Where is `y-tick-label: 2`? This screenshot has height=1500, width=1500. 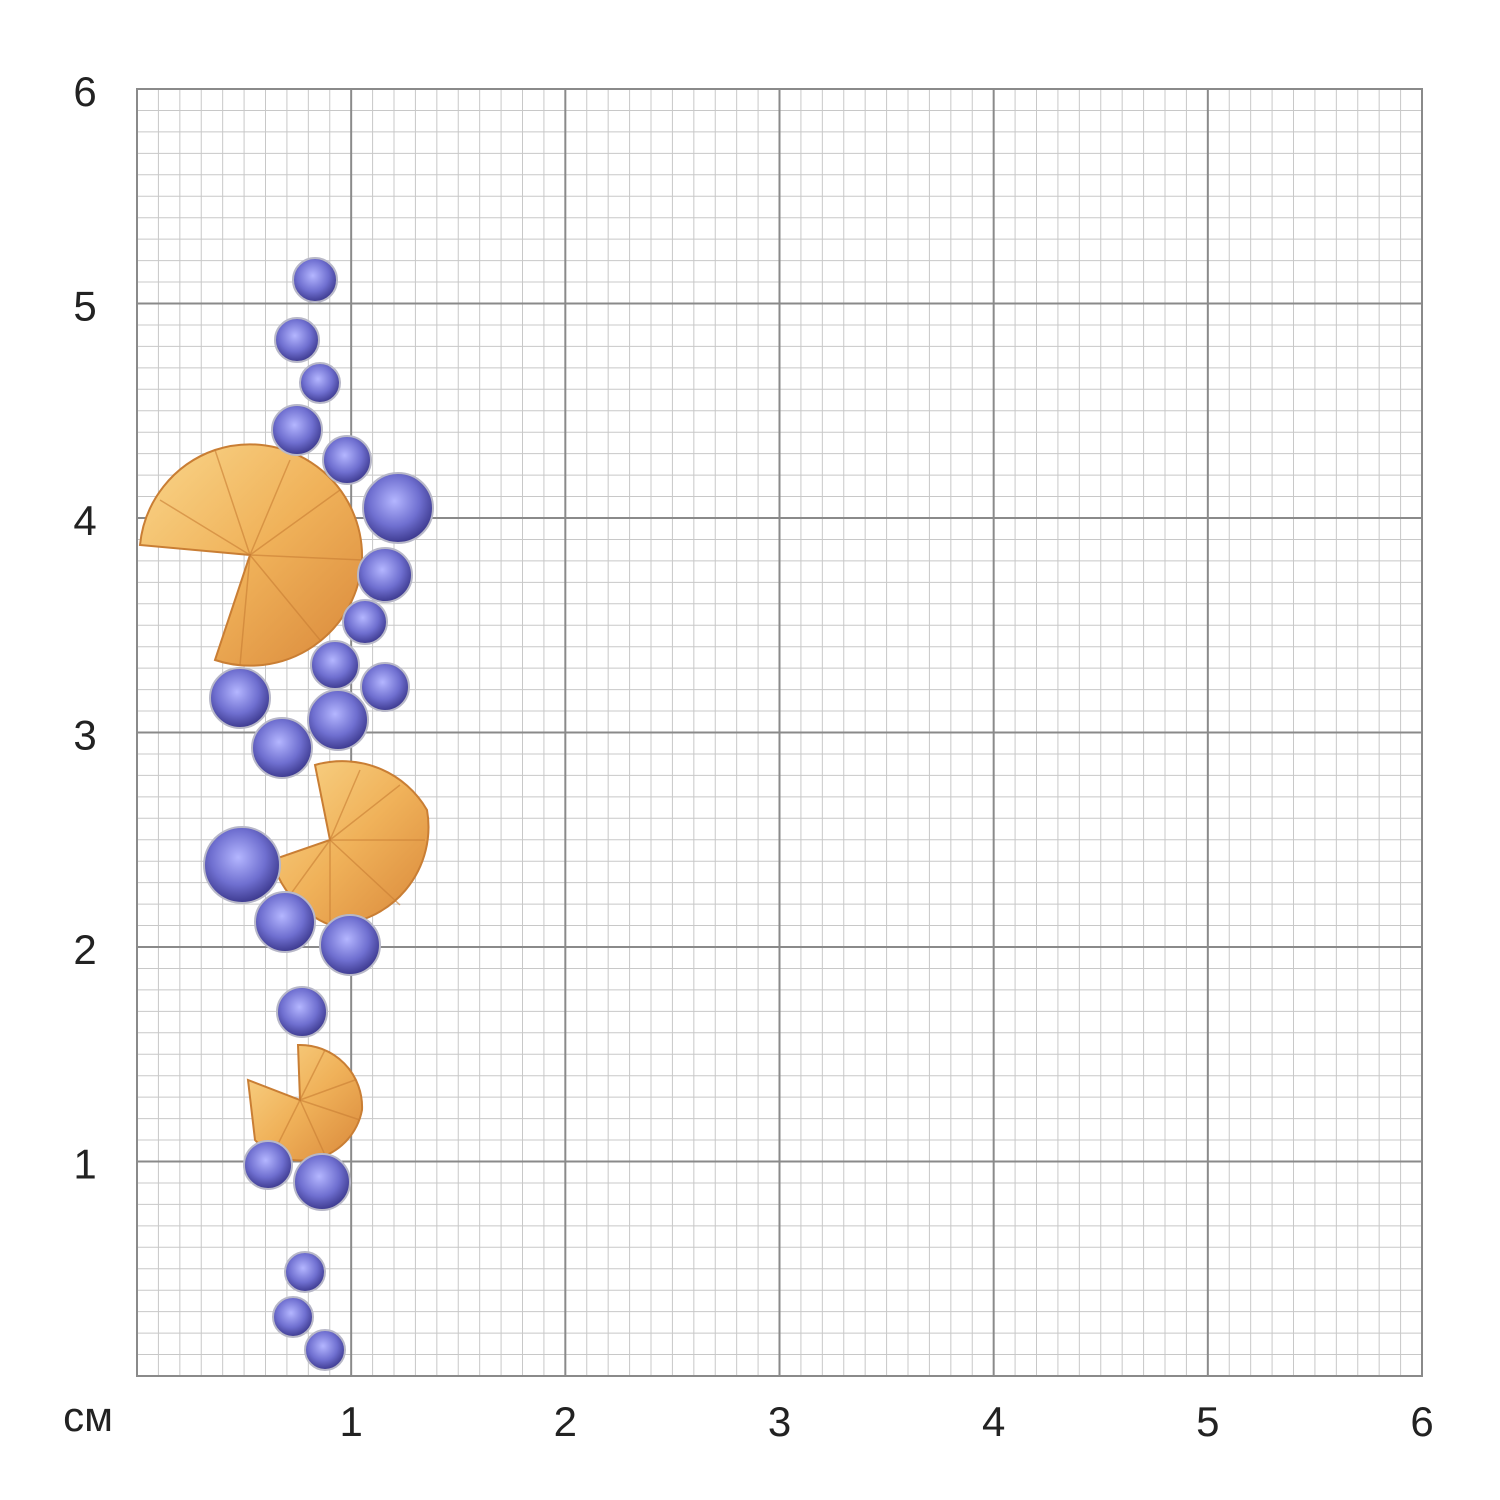 y-tick-label: 2 is located at coordinates (84, 949).